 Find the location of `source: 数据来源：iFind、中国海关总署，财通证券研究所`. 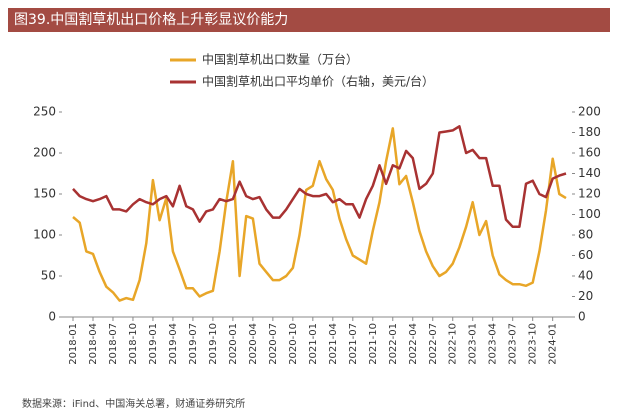

source: 数据来源：iFind、中国海关总署，财通证券研究所 is located at coordinates (133, 403).